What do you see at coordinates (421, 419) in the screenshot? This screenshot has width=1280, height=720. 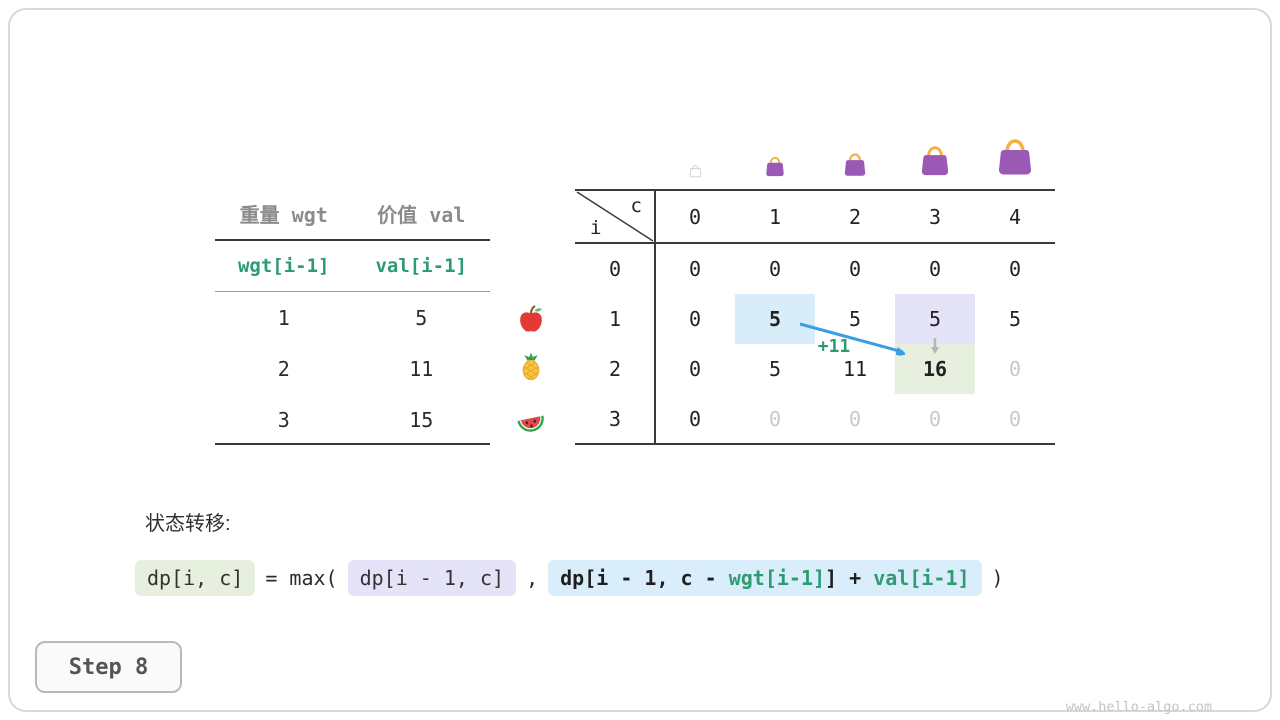 I see `item3-value: 15` at bounding box center [421, 419].